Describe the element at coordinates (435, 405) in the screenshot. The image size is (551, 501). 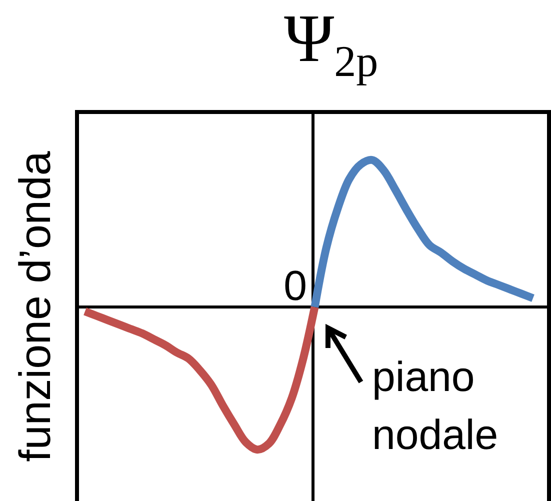
I see `annotation: piano nodale` at that location.